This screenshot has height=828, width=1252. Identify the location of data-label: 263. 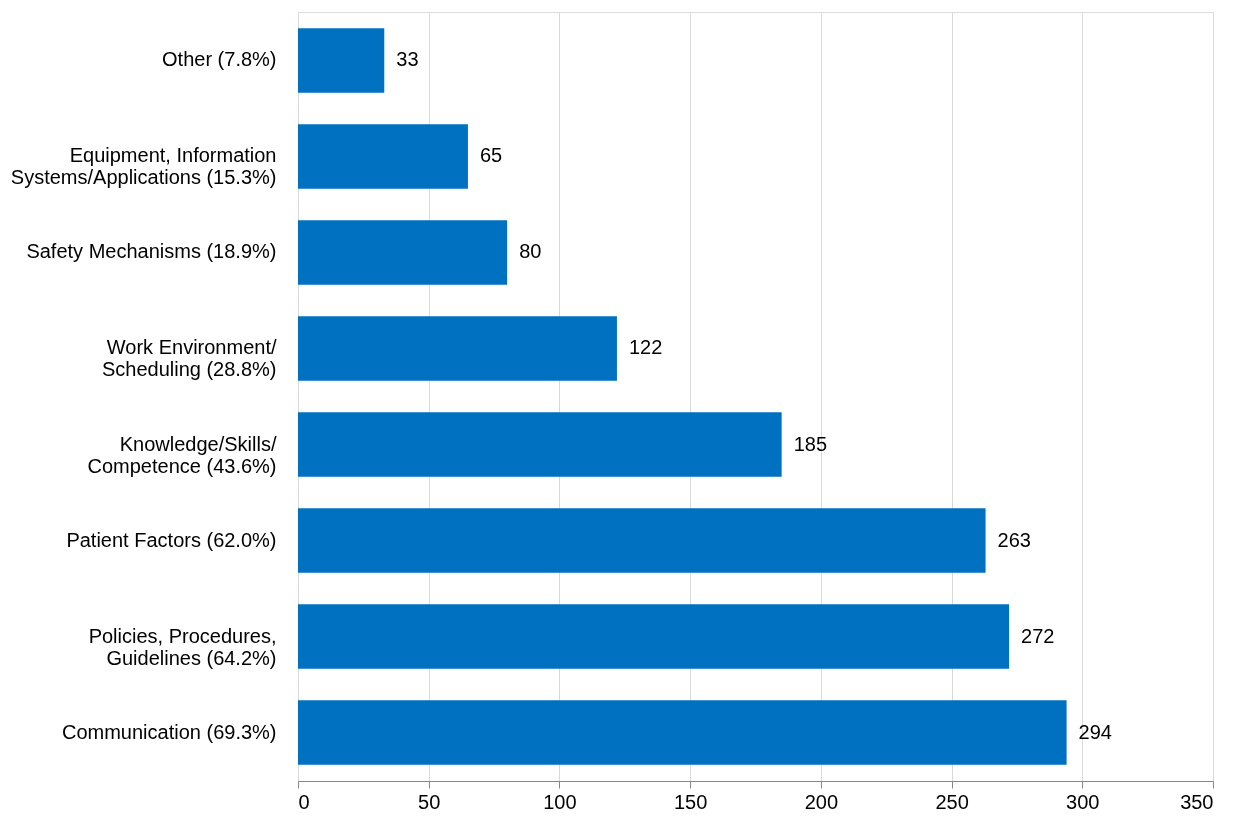
(1014, 539).